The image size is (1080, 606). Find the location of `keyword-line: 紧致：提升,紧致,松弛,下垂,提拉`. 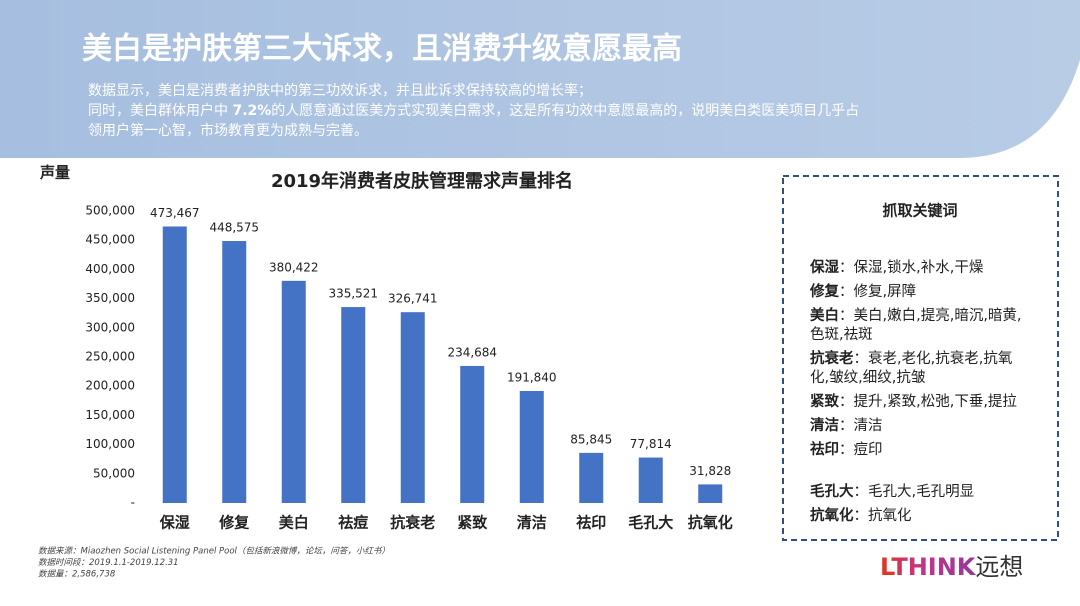

keyword-line: 紧致：提升,紧致,松弛,下垂,提拉 is located at coordinates (913, 401).